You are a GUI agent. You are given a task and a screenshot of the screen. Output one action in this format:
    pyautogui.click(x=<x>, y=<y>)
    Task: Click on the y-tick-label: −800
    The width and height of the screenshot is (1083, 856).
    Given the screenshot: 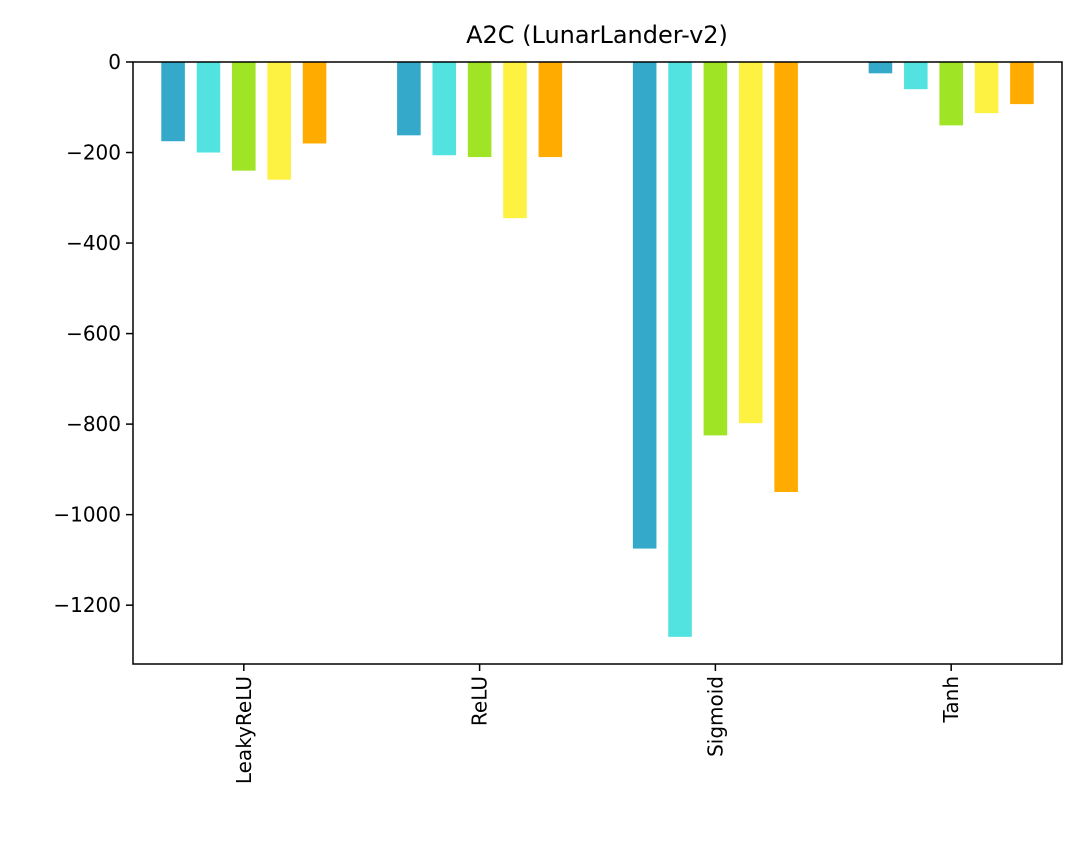 What is the action you would take?
    pyautogui.click(x=93, y=424)
    